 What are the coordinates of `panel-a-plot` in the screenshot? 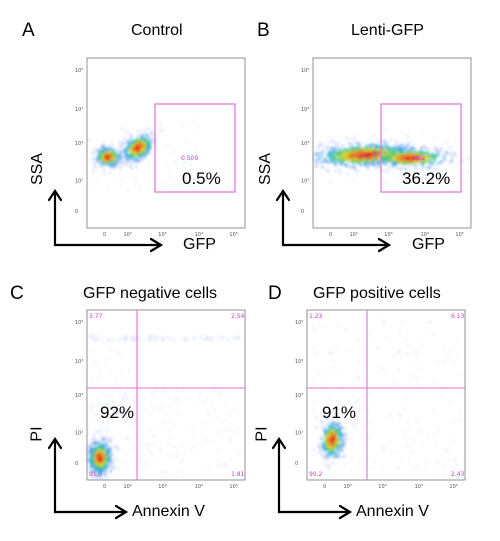 It's located at (166, 143).